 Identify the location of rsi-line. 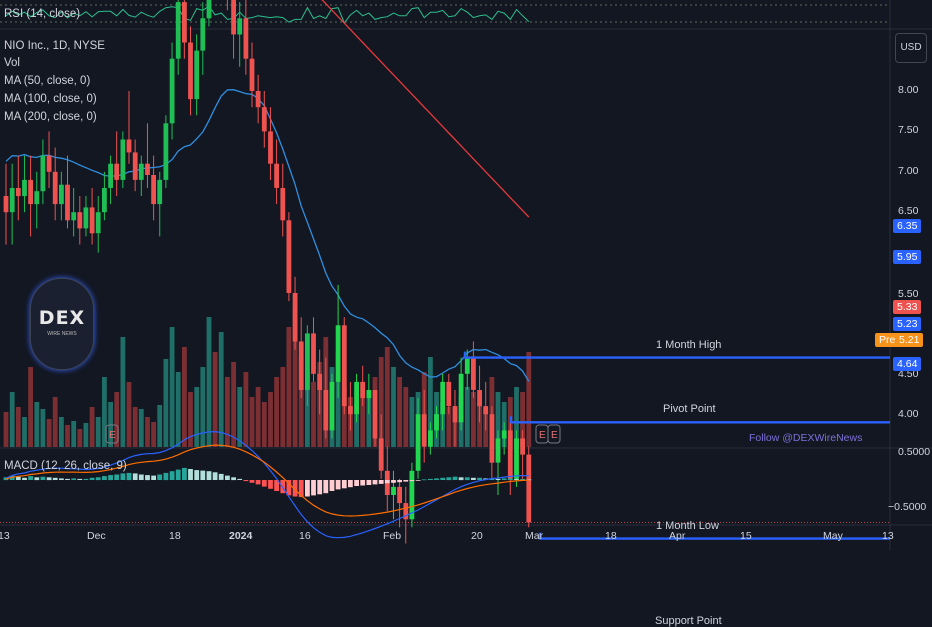
(267, 15).